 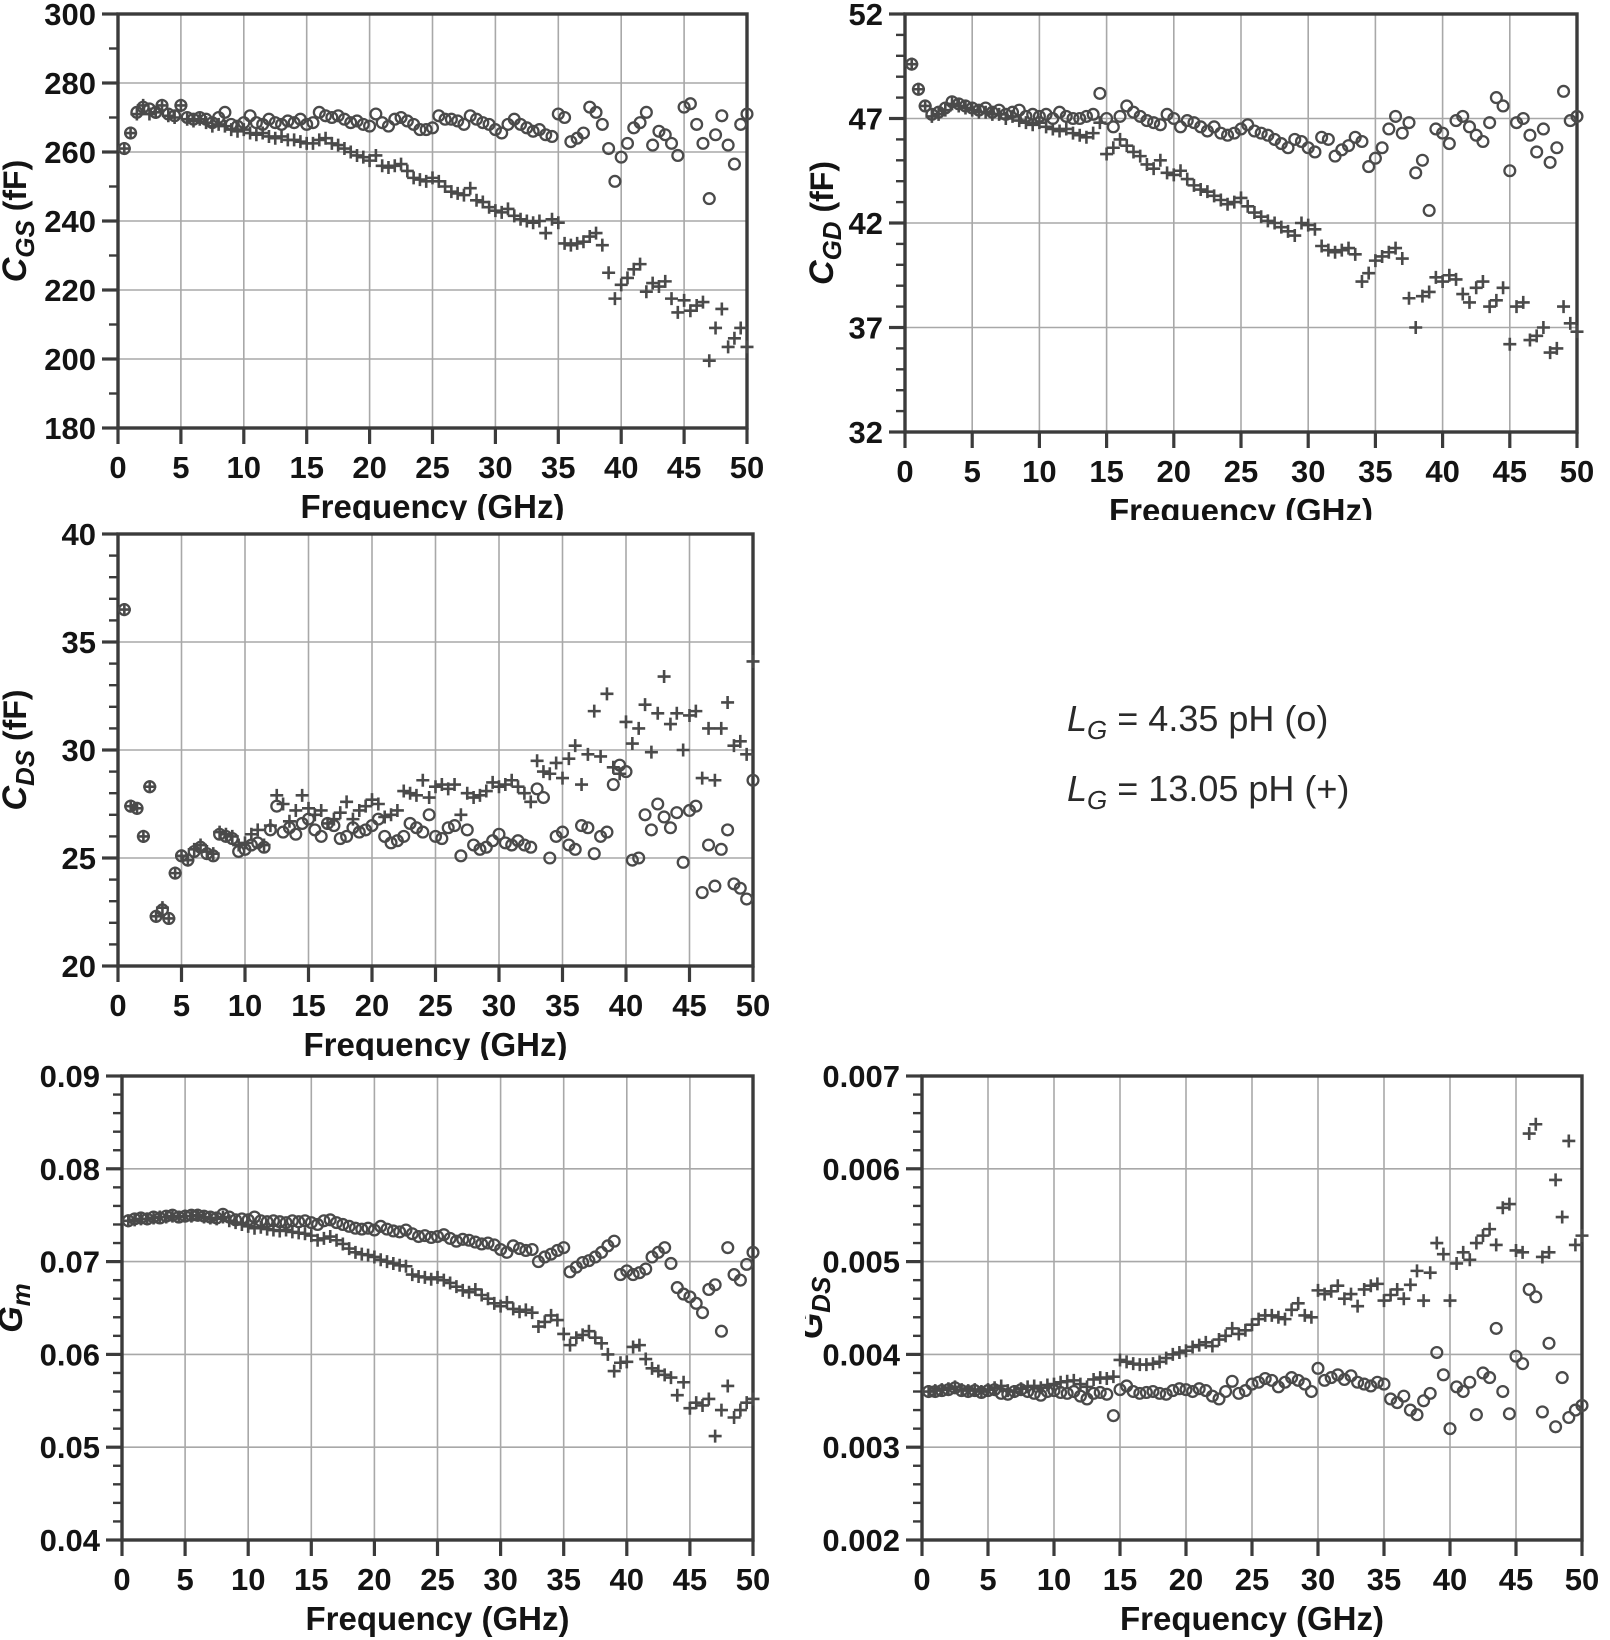 I want to click on y-tick-label: 0.002, so click(x=861, y=1540).